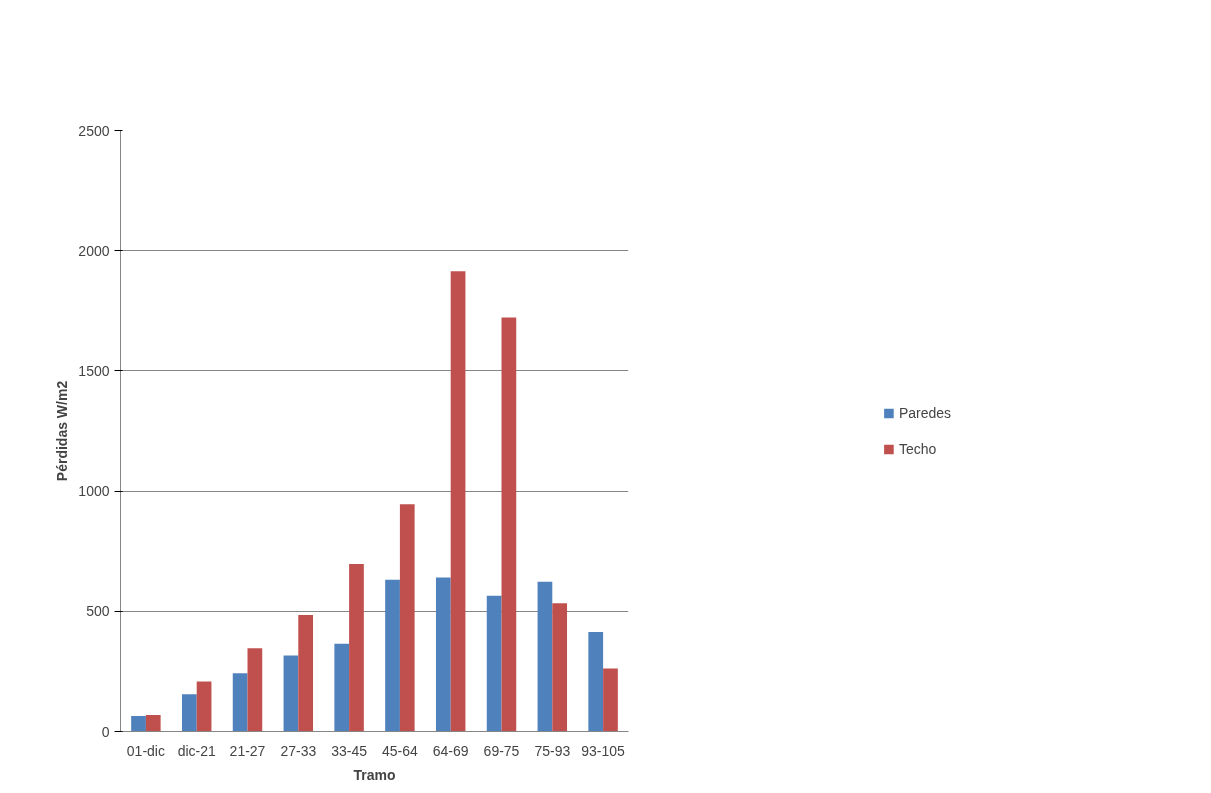 The height and width of the screenshot is (793, 1211). What do you see at coordinates (62, 431) in the screenshot?
I see `y-axis-title: Pérdidas W/m2` at bounding box center [62, 431].